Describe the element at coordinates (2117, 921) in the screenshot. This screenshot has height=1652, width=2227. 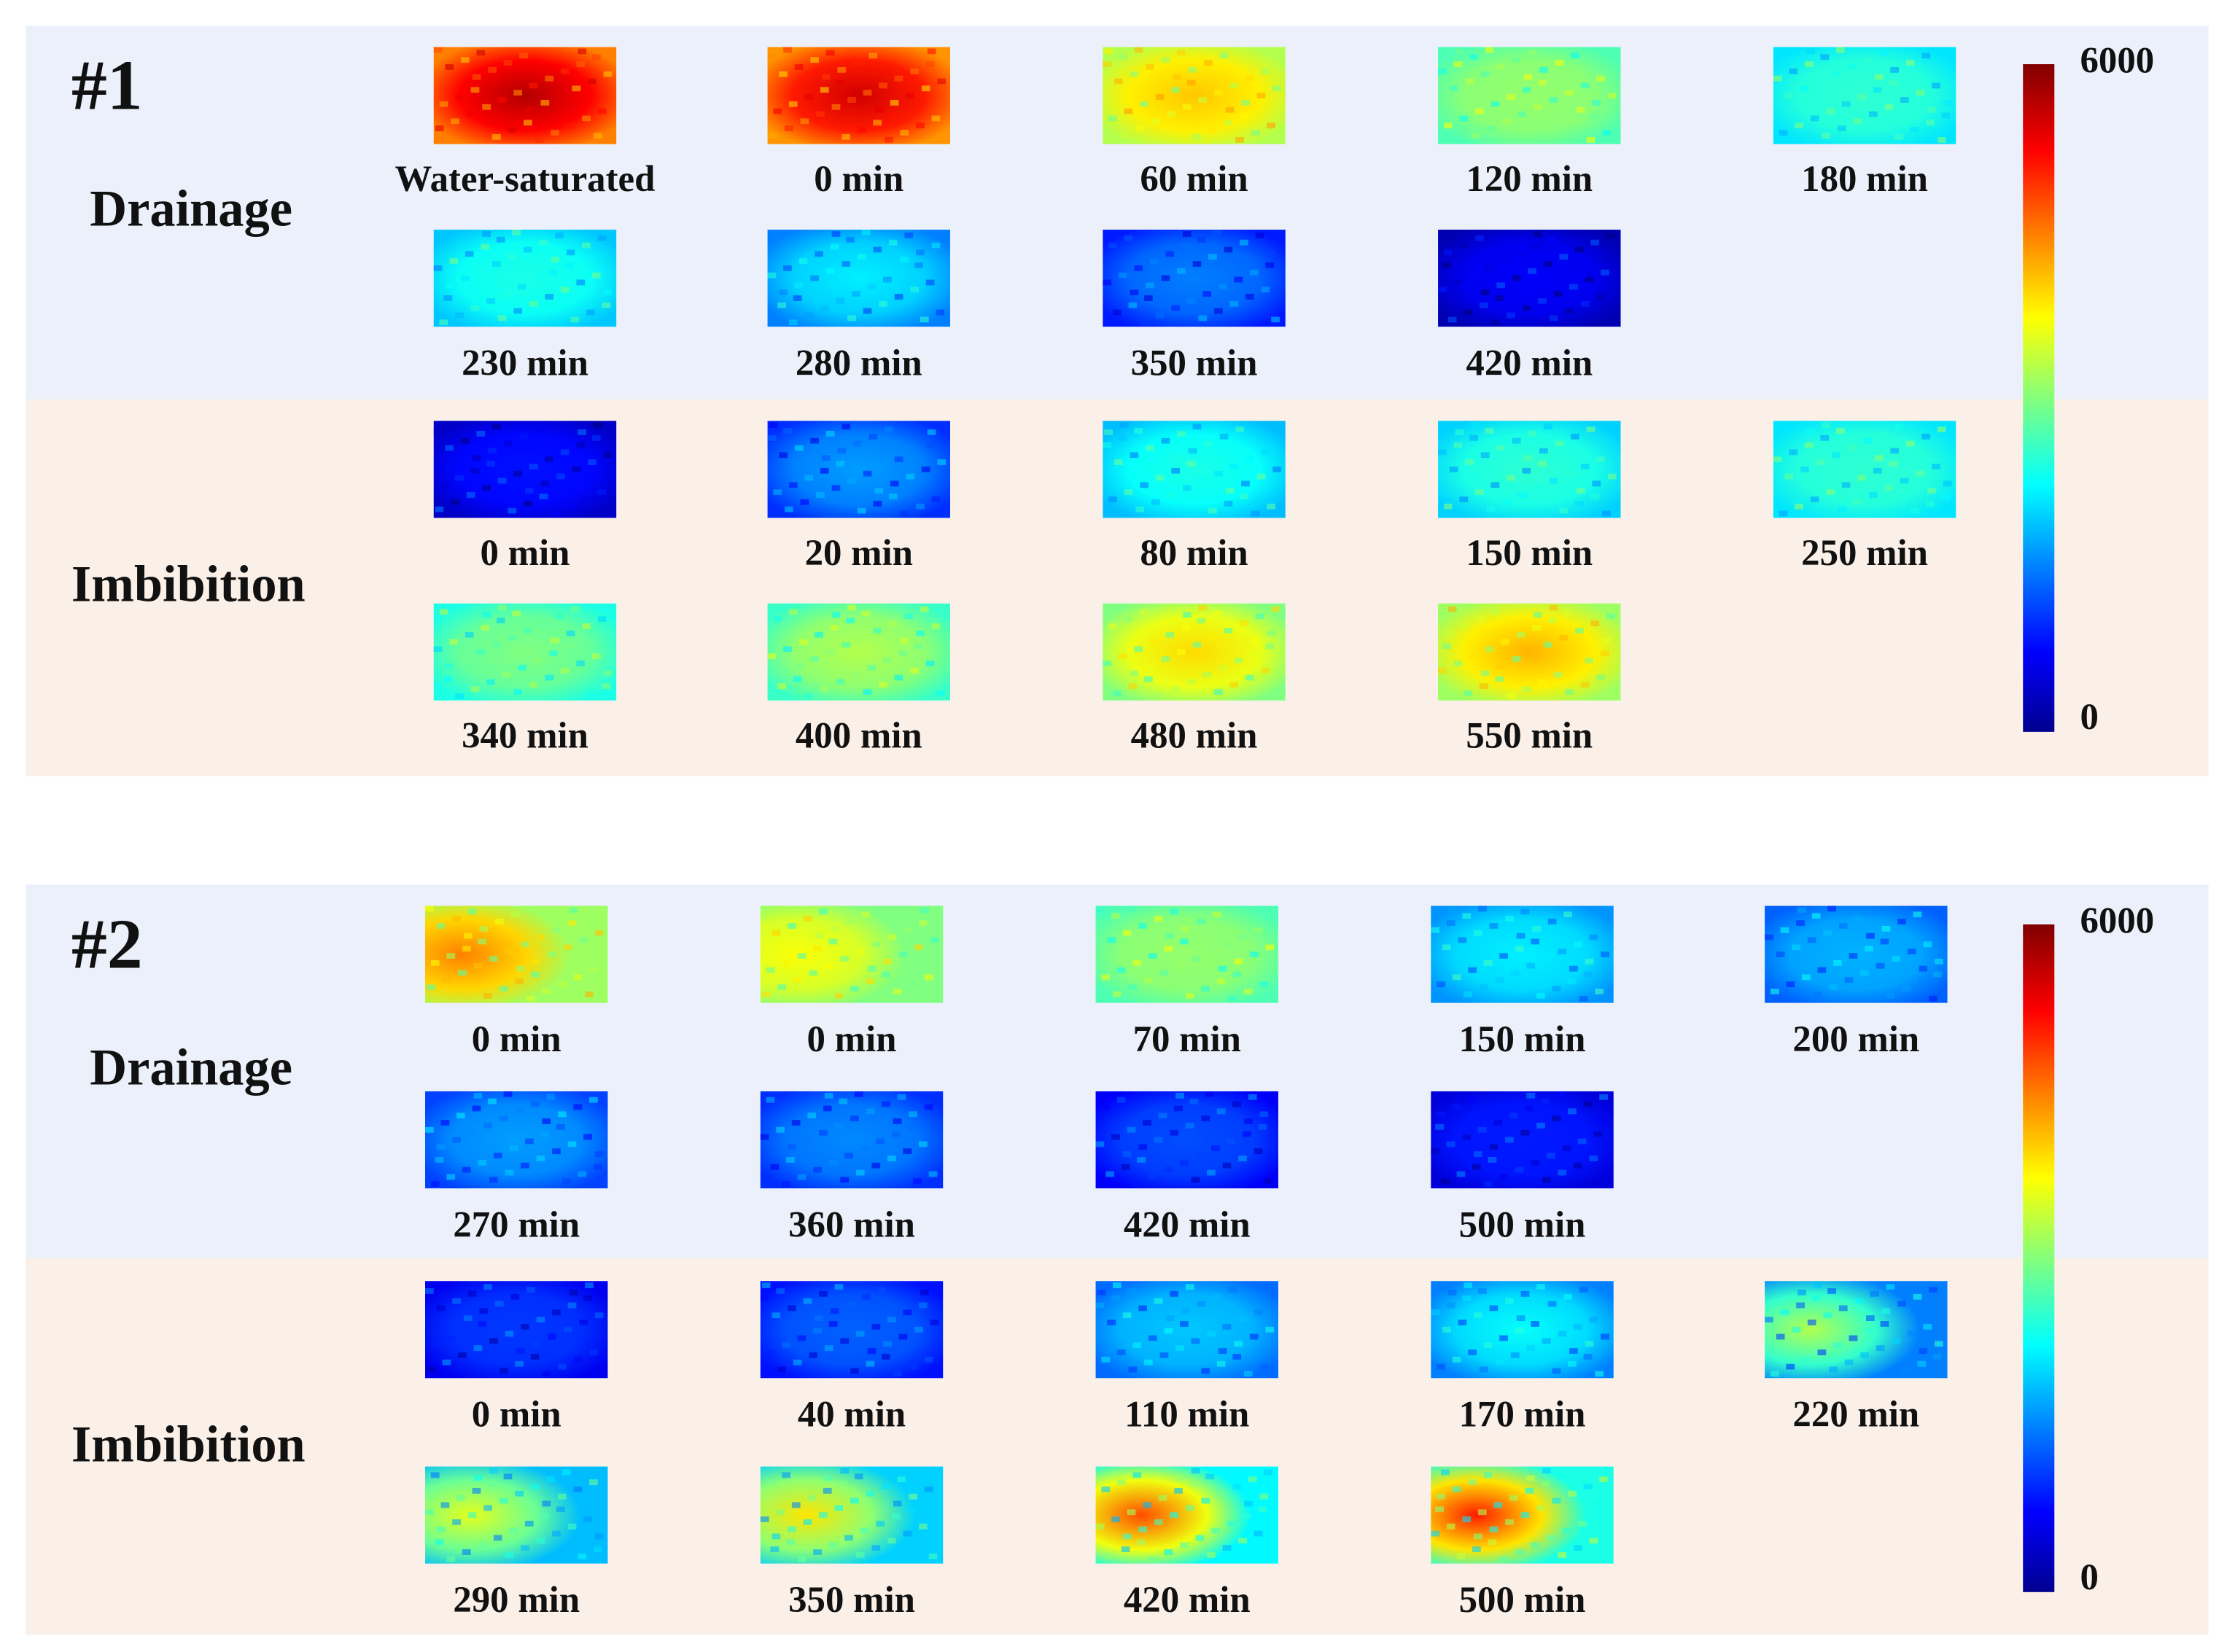
I see `colorbar-max: 6000` at that location.